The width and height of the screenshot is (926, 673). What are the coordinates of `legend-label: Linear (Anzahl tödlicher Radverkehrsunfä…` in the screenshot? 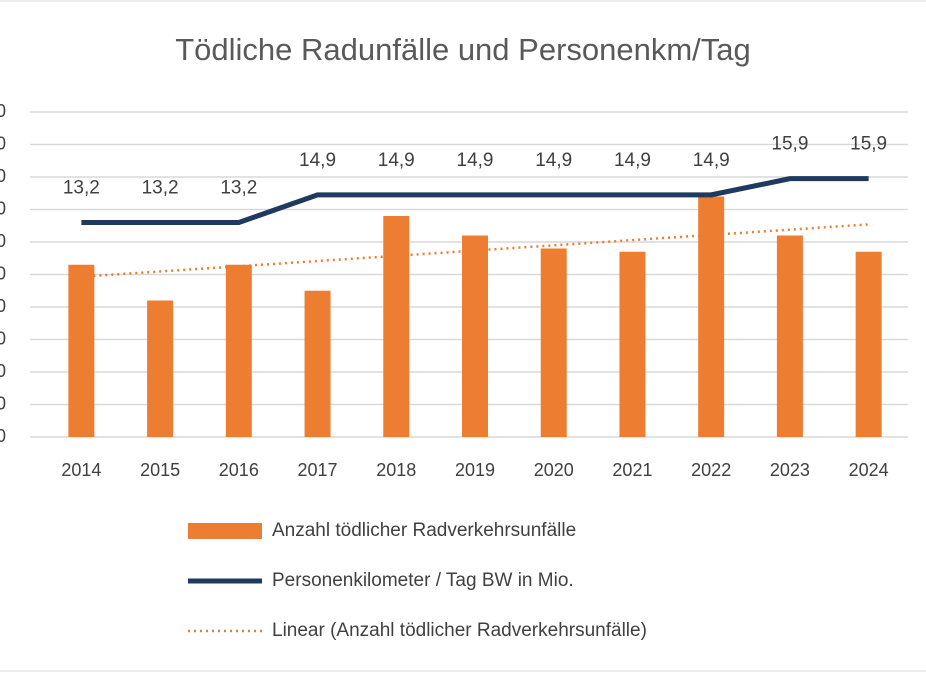 It's located at (459, 630).